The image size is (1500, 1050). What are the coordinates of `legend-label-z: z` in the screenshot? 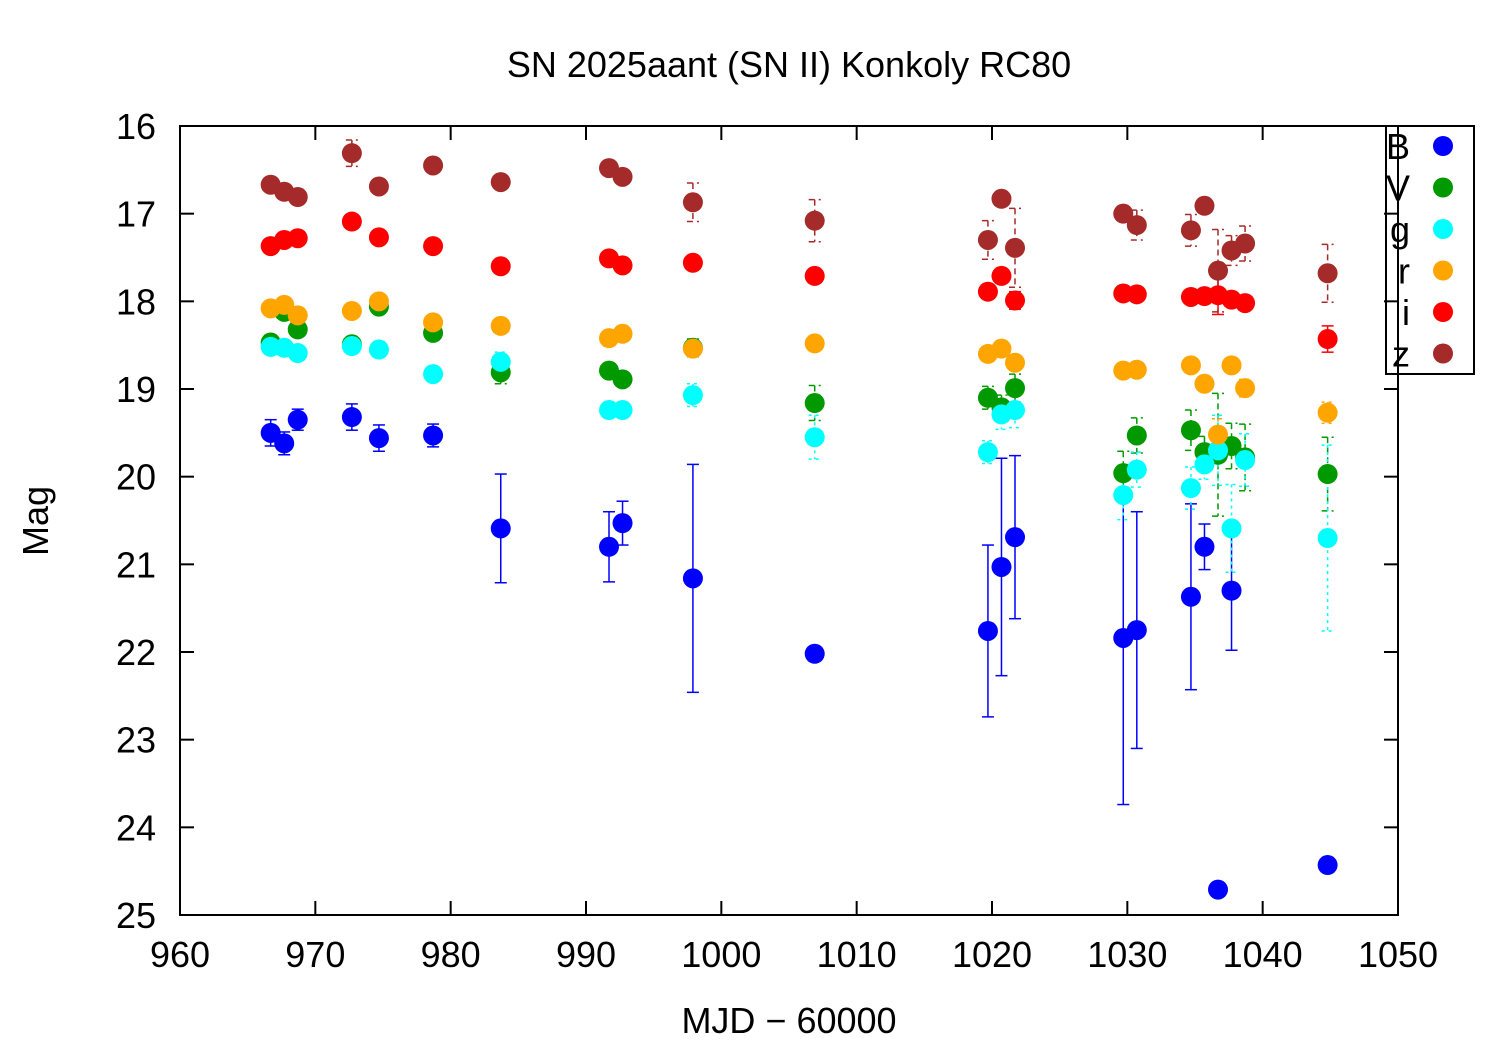 It's located at (1401, 354).